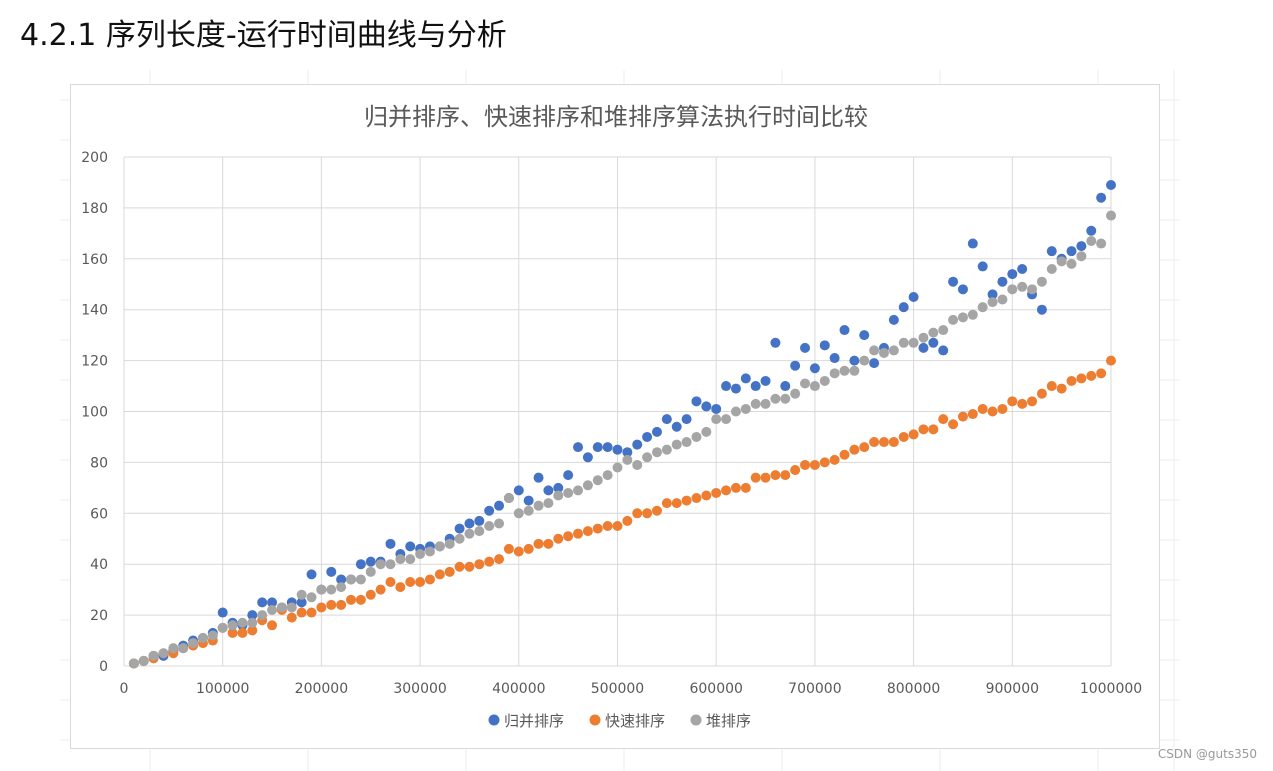  I want to click on legend-label-2: 快速排序, so click(635, 721).